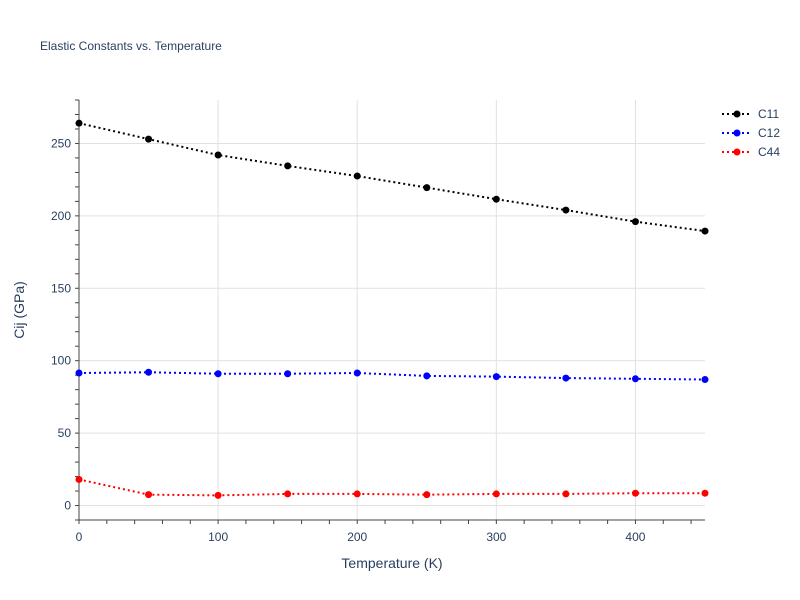 The height and width of the screenshot is (600, 800). Describe the element at coordinates (61, 288) in the screenshot. I see `y-tick-label: 150` at that location.